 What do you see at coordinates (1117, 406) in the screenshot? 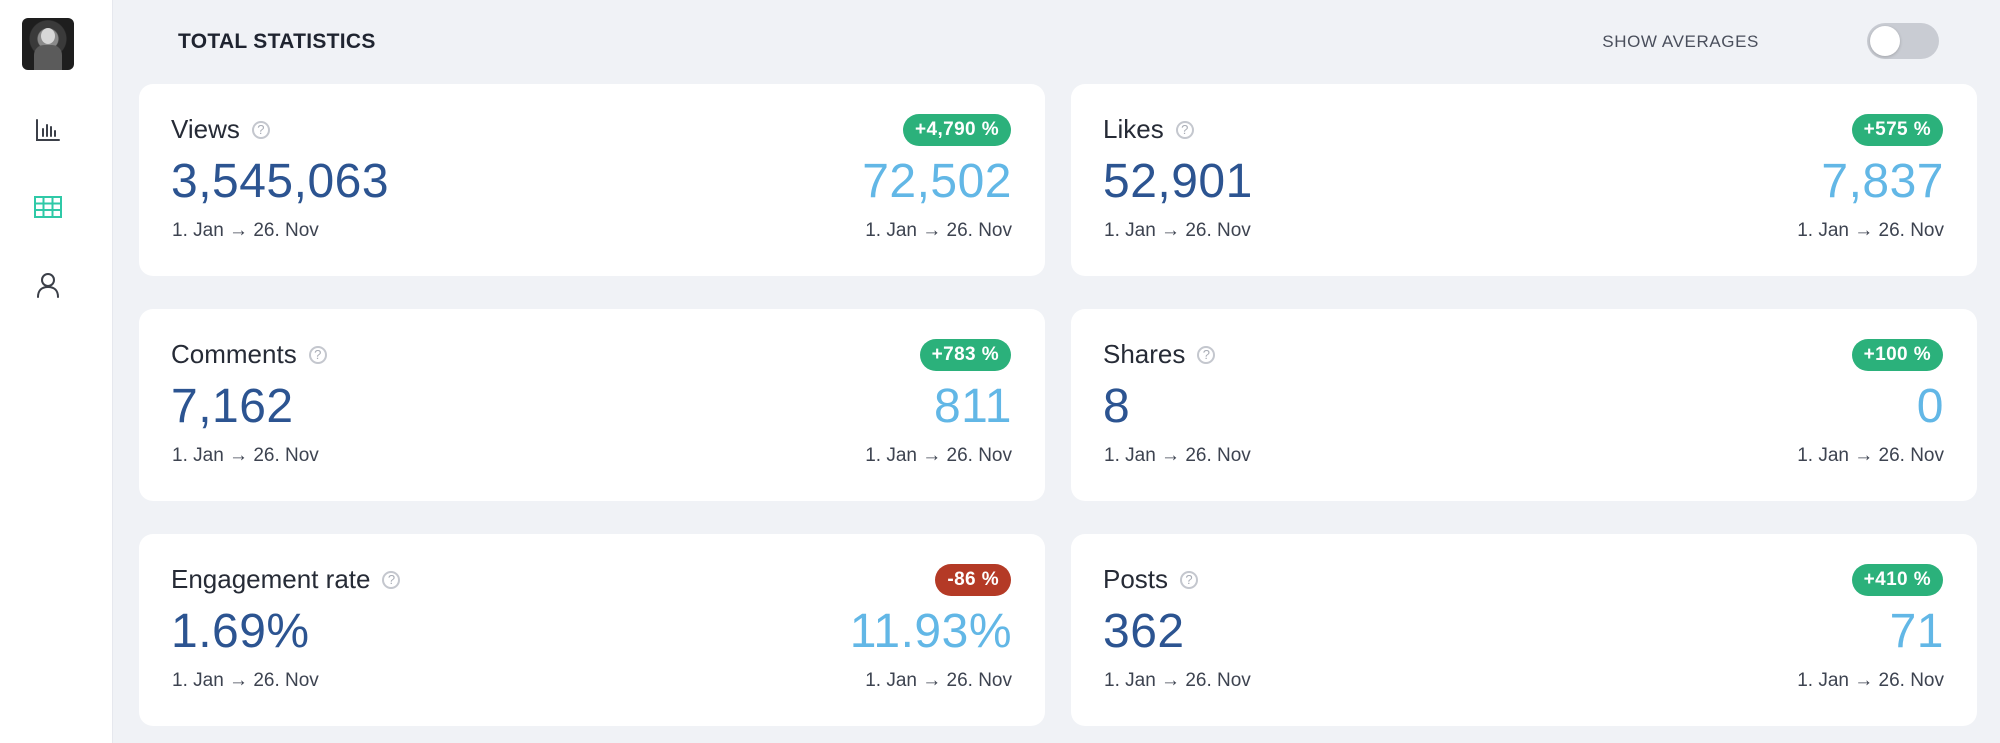
I see `card-value: 8` at bounding box center [1117, 406].